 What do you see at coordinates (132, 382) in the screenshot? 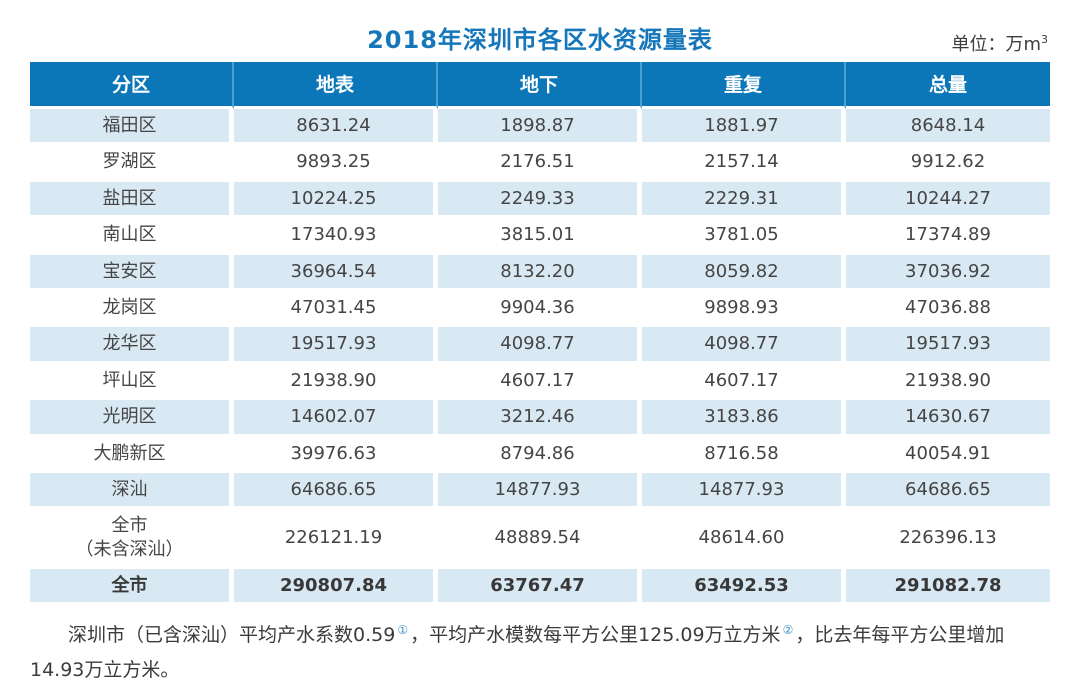
I see `district-cell: 坪山区` at bounding box center [132, 382].